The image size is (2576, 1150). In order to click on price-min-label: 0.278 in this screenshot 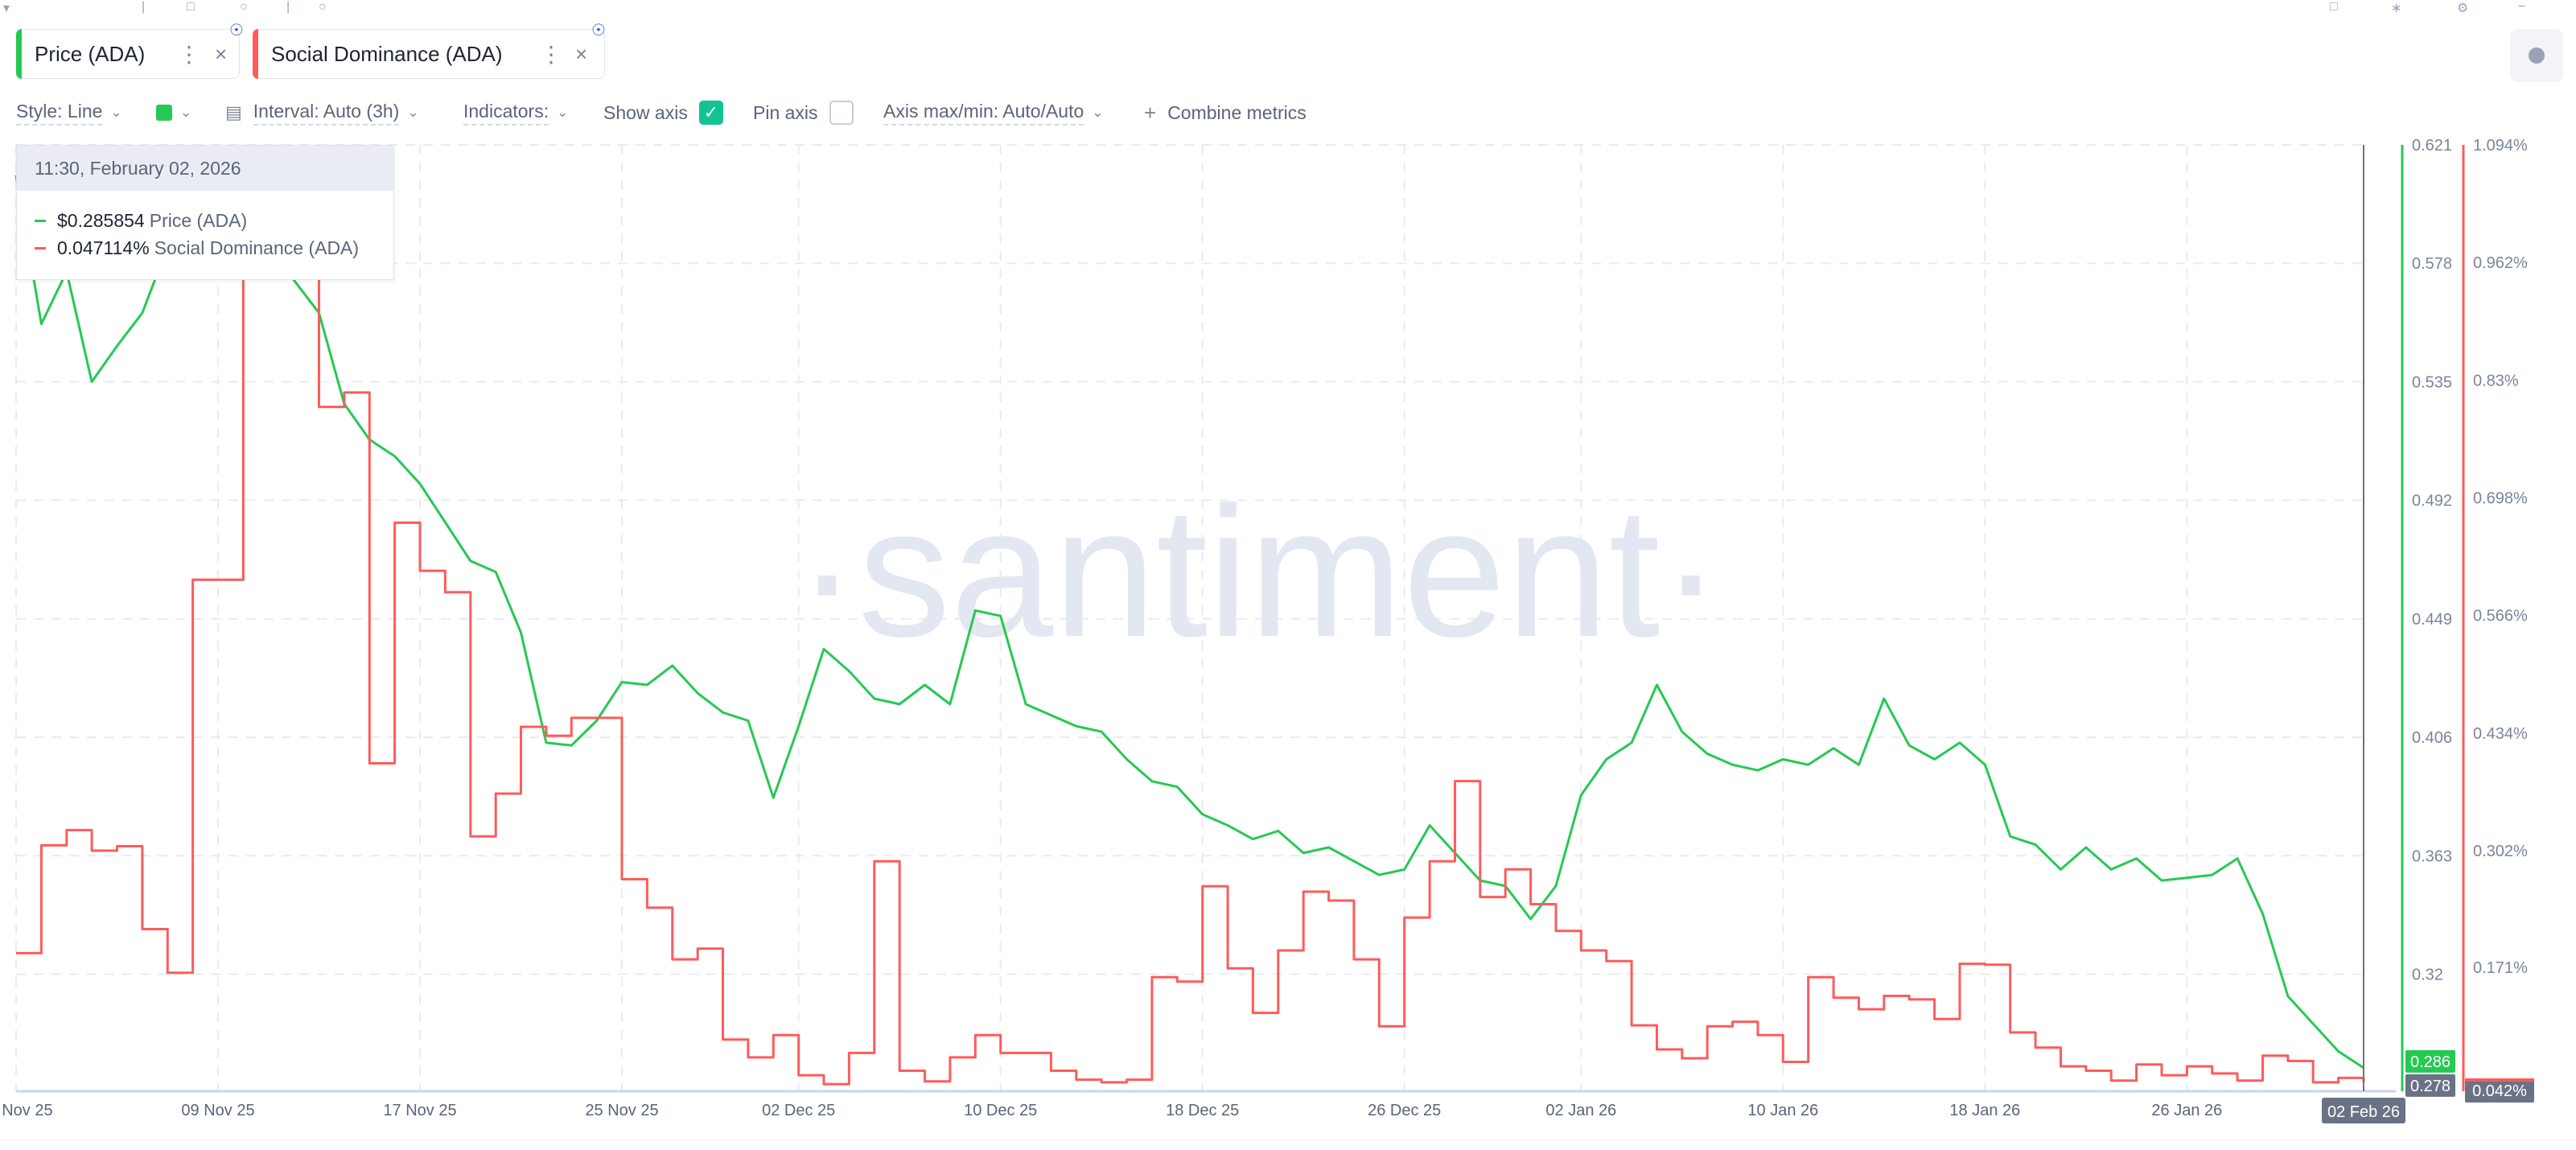, I will do `click(2430, 1087)`.